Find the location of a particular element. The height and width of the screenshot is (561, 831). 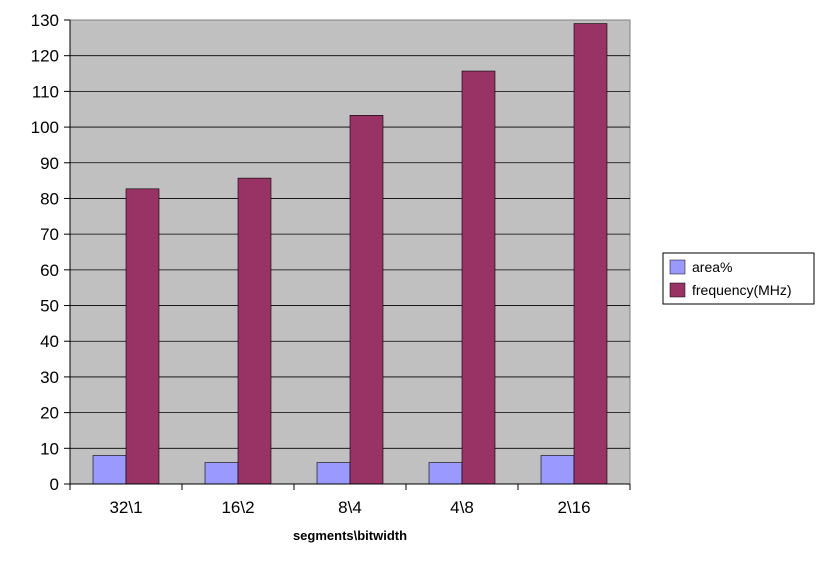

y-tick-label: 50 is located at coordinates (49, 306).